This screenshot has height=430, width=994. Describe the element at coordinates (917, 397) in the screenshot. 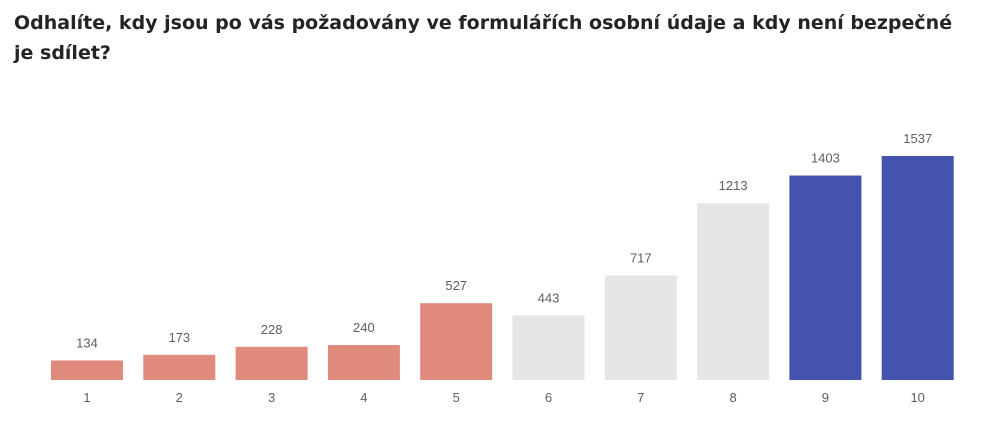

I see `x-tick-label: 10` at that location.